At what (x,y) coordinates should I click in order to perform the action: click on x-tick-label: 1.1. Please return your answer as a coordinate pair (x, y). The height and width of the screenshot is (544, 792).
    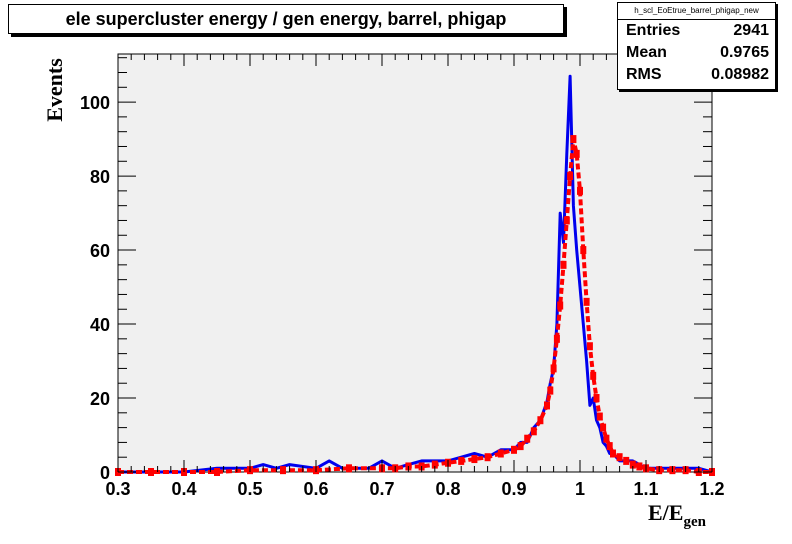
    Looking at the image, I should click on (645, 489).